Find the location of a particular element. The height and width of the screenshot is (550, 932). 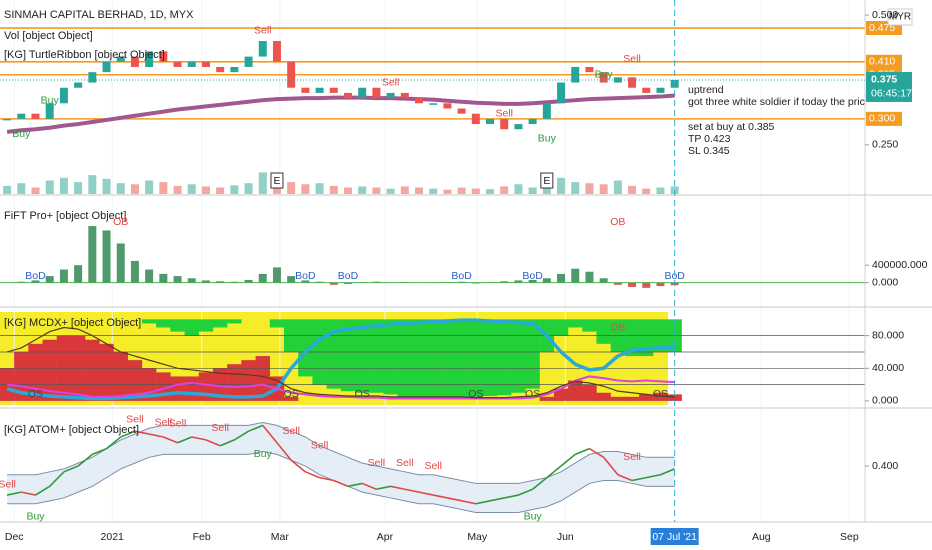

y-tick-label: 0.500 is located at coordinates (885, 15).